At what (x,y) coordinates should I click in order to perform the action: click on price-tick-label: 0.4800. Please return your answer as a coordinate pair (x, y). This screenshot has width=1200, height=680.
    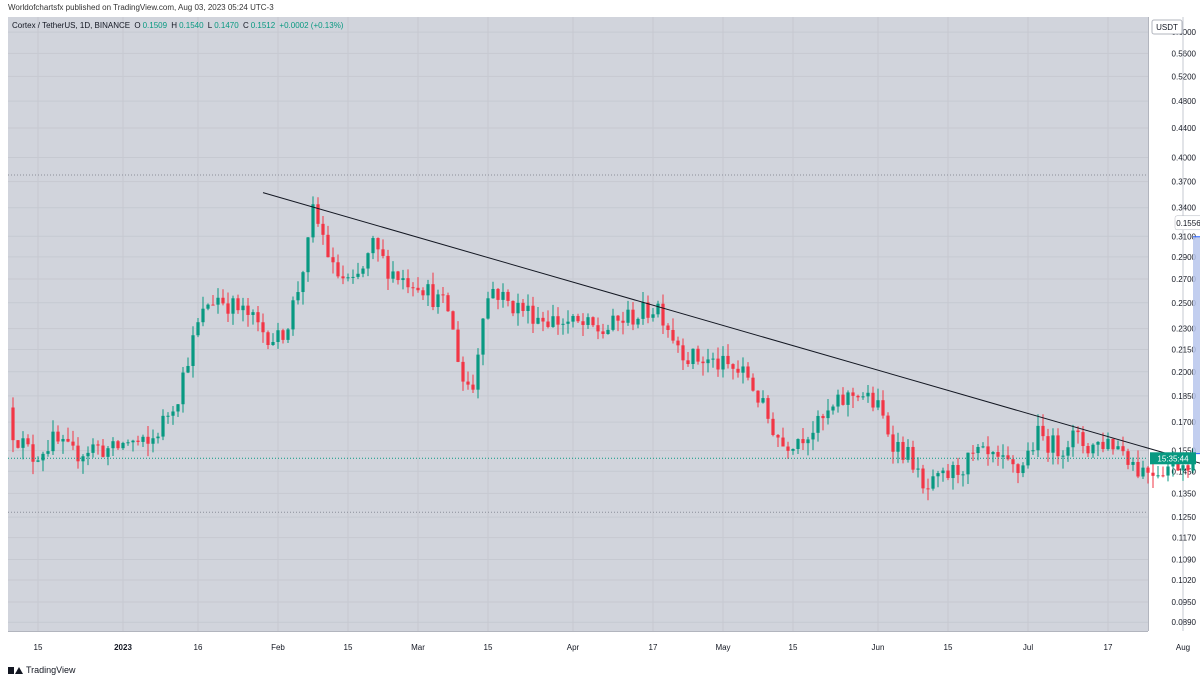
    Looking at the image, I should click on (1184, 101).